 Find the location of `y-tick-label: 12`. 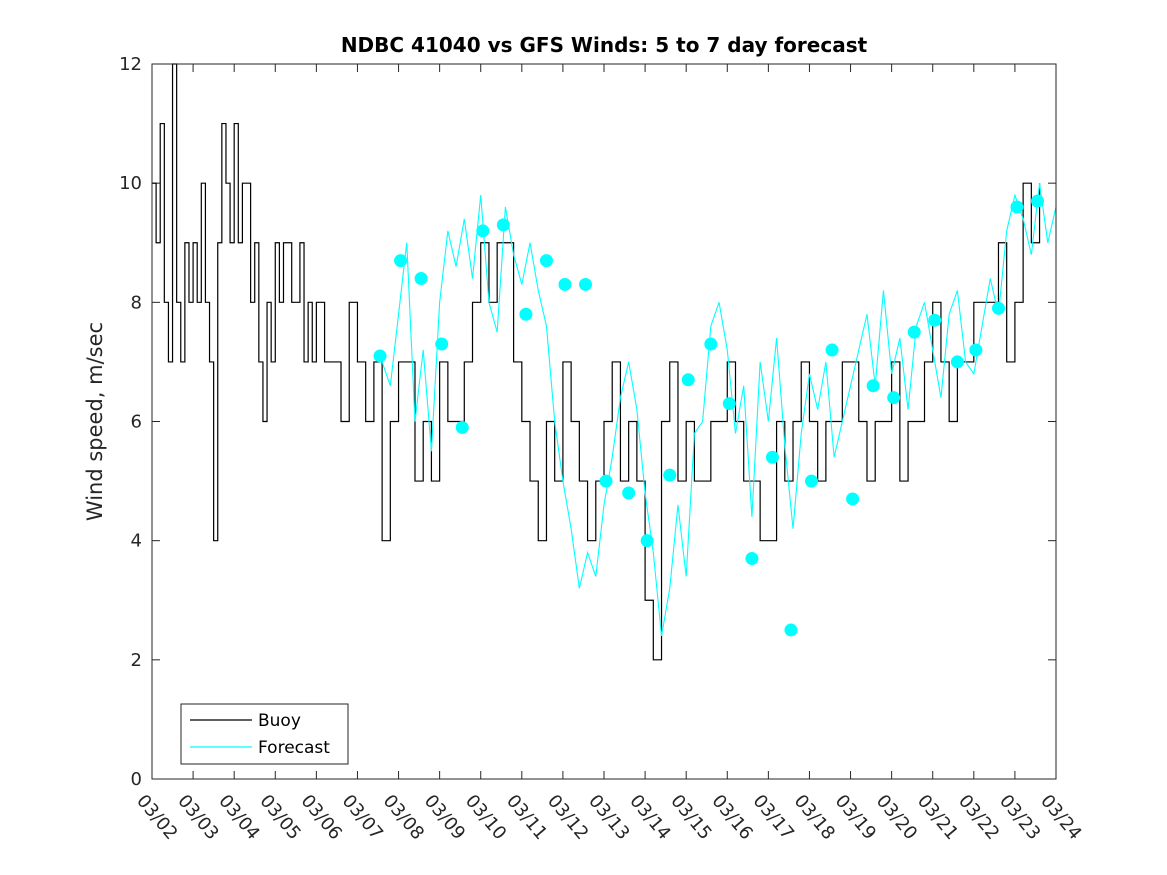

y-tick-label: 12 is located at coordinates (130, 64).